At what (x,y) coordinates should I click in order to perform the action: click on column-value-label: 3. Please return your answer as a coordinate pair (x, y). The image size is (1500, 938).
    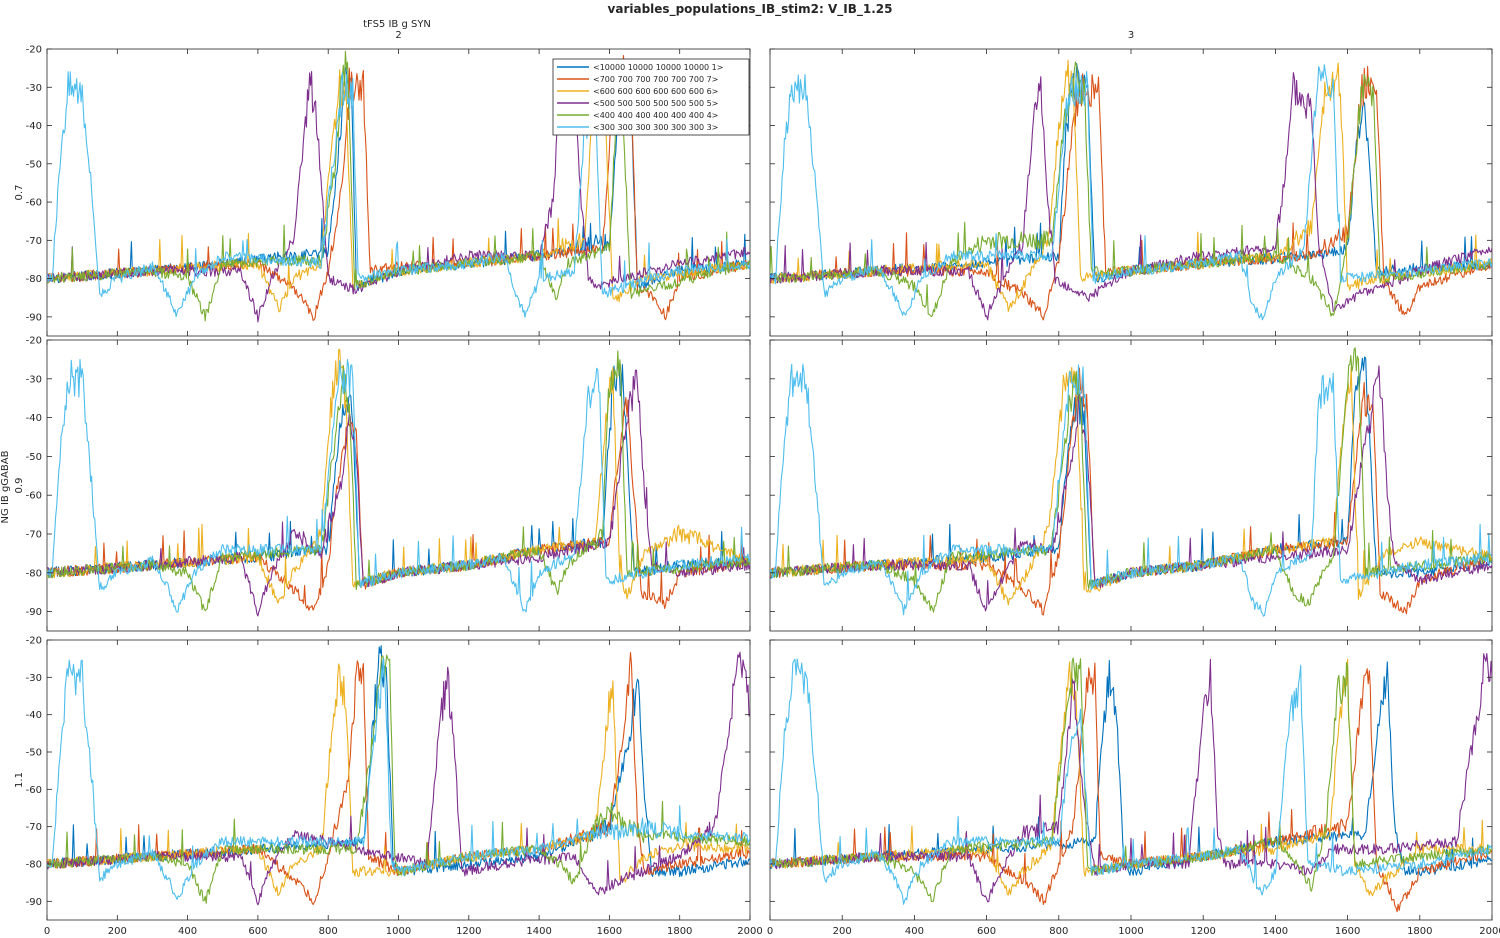
    Looking at the image, I should click on (1131, 35).